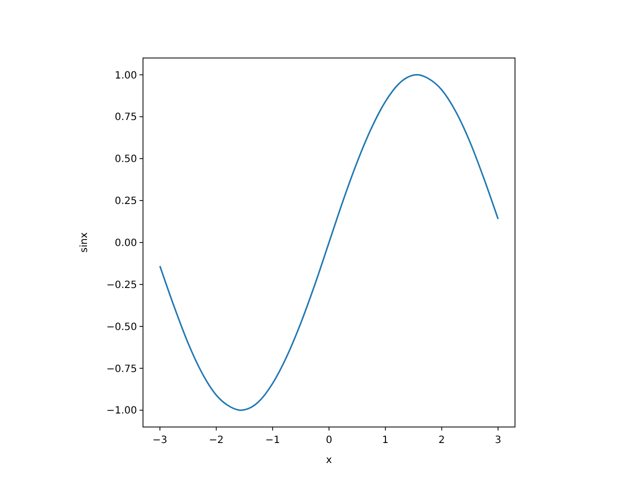 Image resolution: width=640 pixels, height=480 pixels. I want to click on x-tick-label: 2, so click(441, 440).